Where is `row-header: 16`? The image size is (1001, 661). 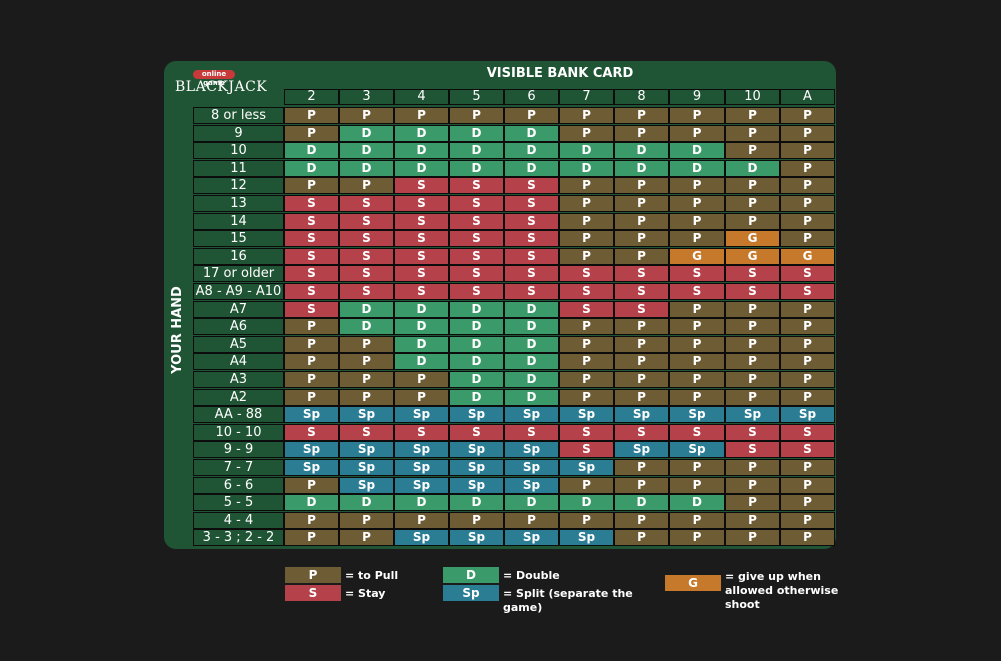
row-header: 16 is located at coordinates (238, 256).